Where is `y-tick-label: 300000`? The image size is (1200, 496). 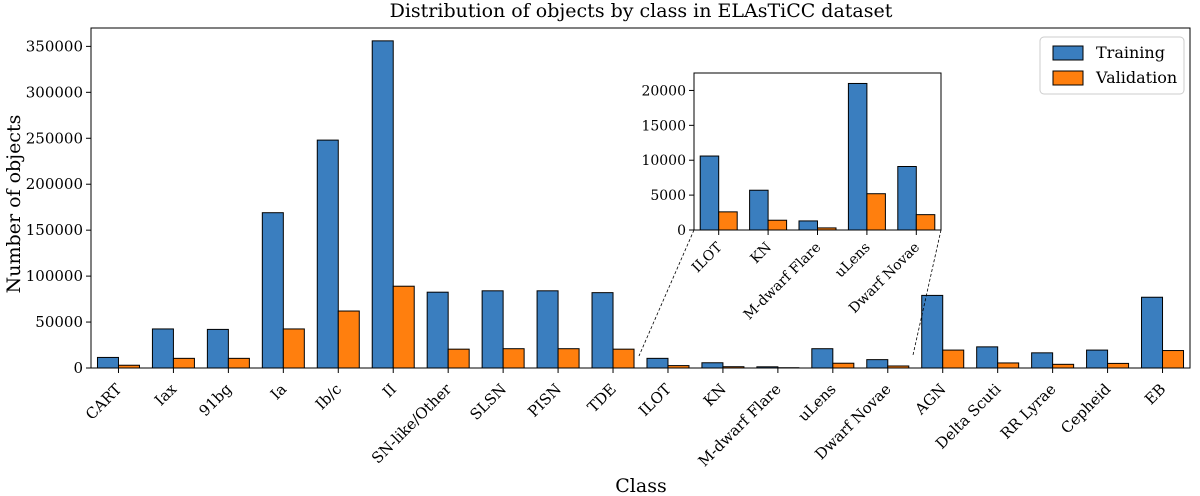 y-tick-label: 300000 is located at coordinates (54, 92).